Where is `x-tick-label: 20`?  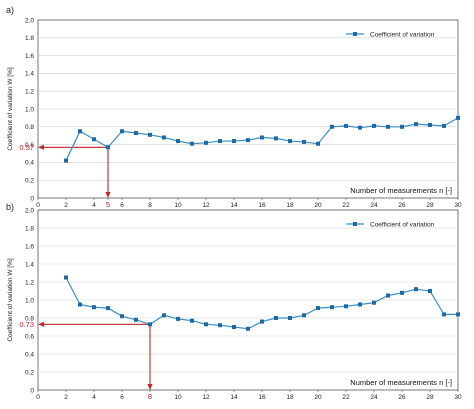
x-tick-label: 20 is located at coordinates (318, 397).